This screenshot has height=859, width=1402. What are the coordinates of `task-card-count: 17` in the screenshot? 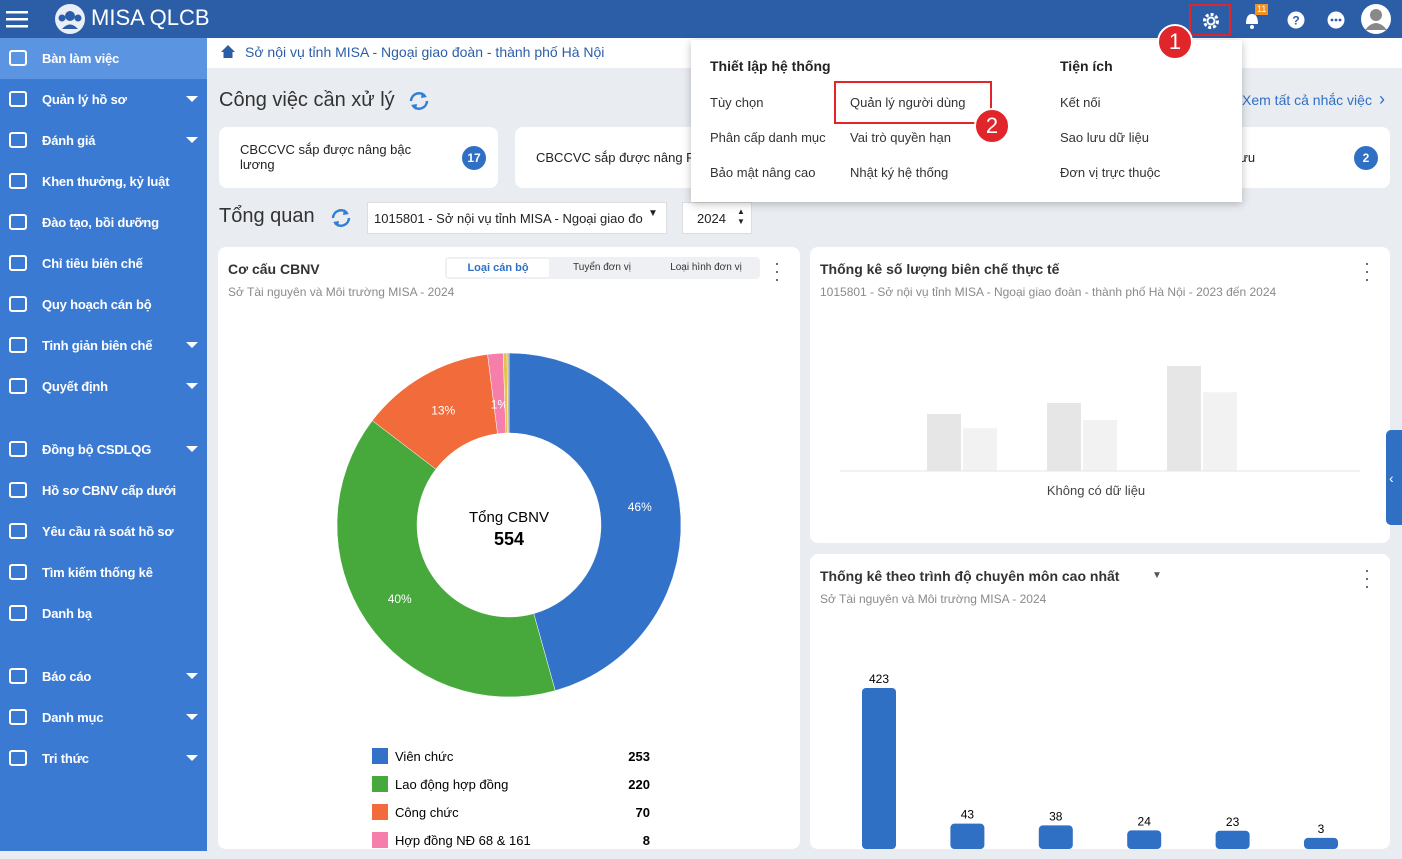 It's located at (474, 158).